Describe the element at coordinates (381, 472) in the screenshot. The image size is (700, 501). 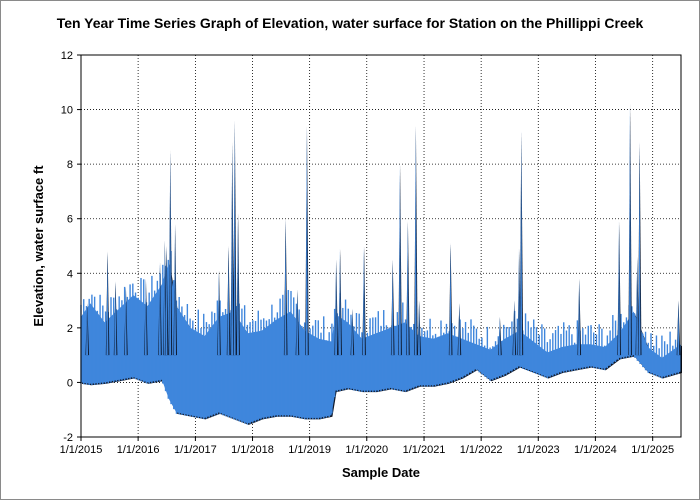
I see `x-axis-label: Sample Date` at that location.